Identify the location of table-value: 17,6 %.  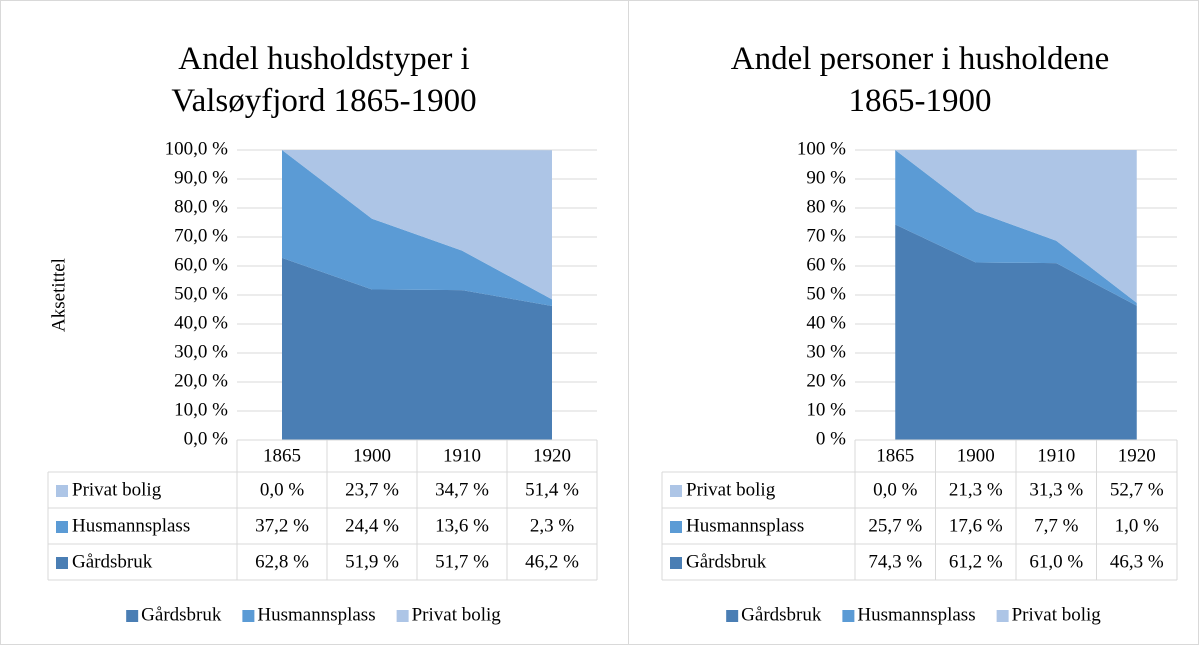
(976, 525).